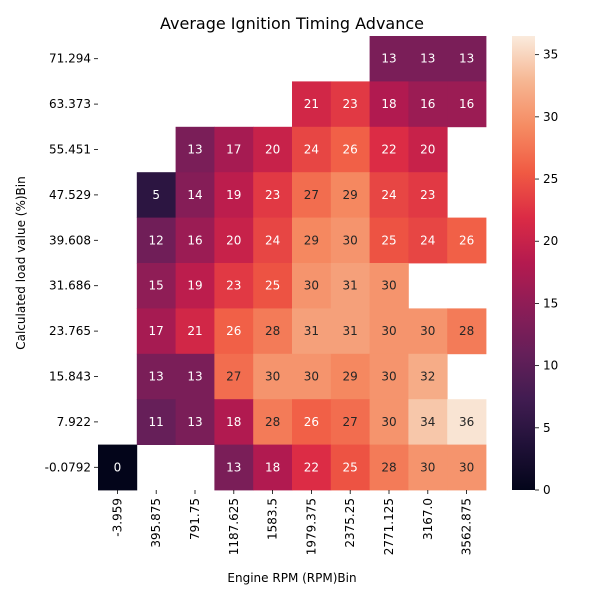 Image resolution: width=600 pixels, height=600 pixels. Describe the element at coordinates (70, 195) in the screenshot. I see `y-tick-label: 47.529` at that location.